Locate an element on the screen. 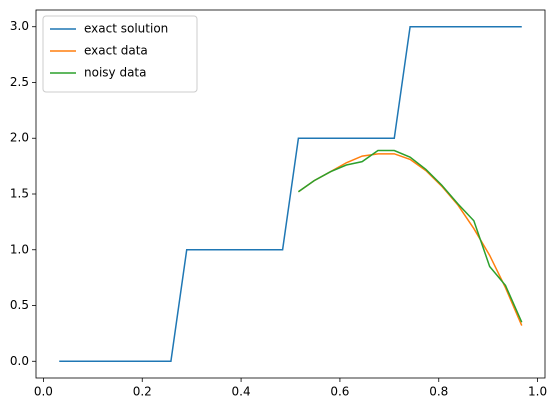 The image size is (551, 413). y-tick-label: 3.0 is located at coordinates (19, 26).